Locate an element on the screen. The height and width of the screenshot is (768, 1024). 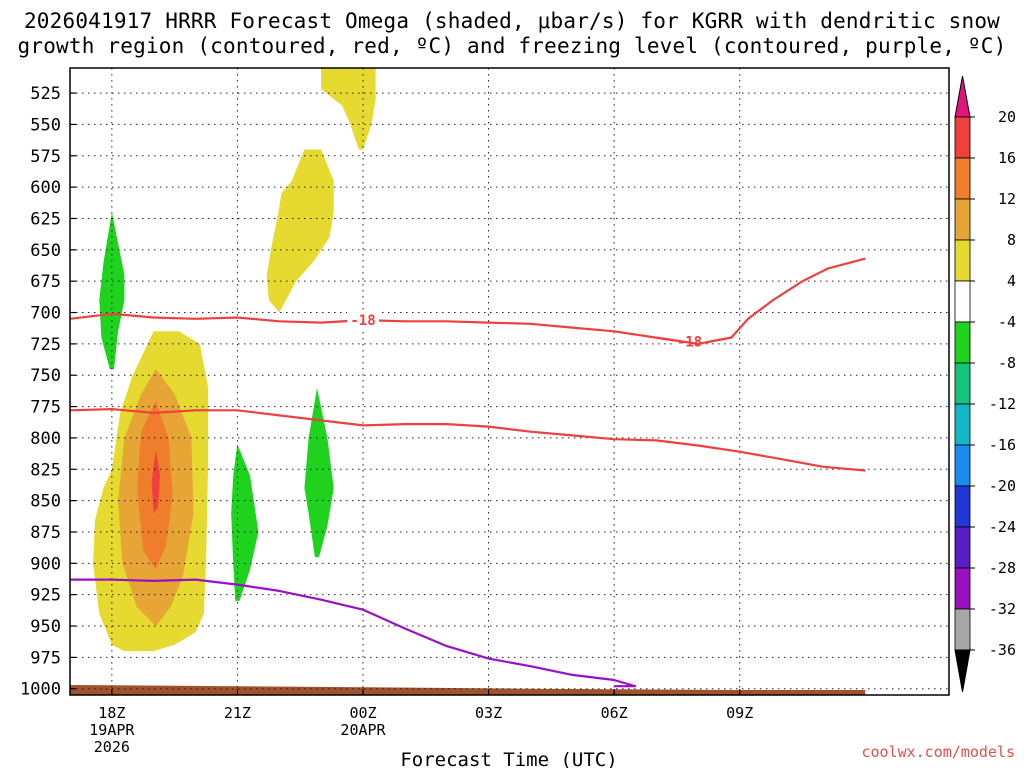
dgz-top-line-segment is located at coordinates (693, 341).